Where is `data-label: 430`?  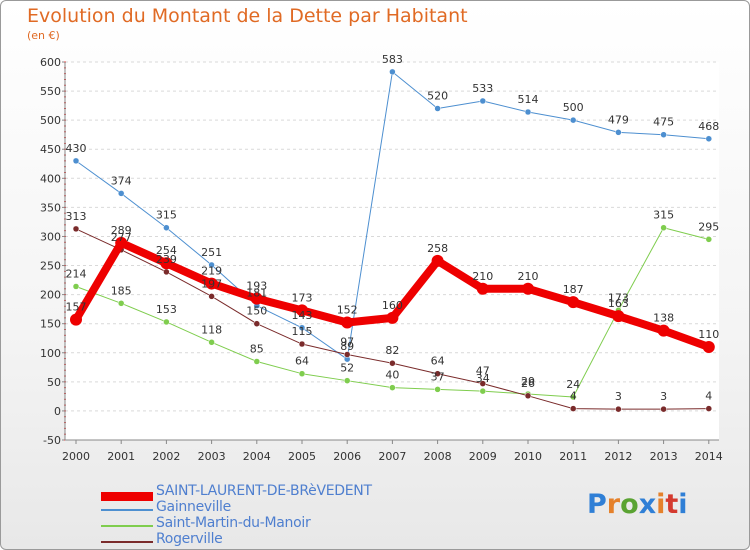 data-label: 430 is located at coordinates (76, 148).